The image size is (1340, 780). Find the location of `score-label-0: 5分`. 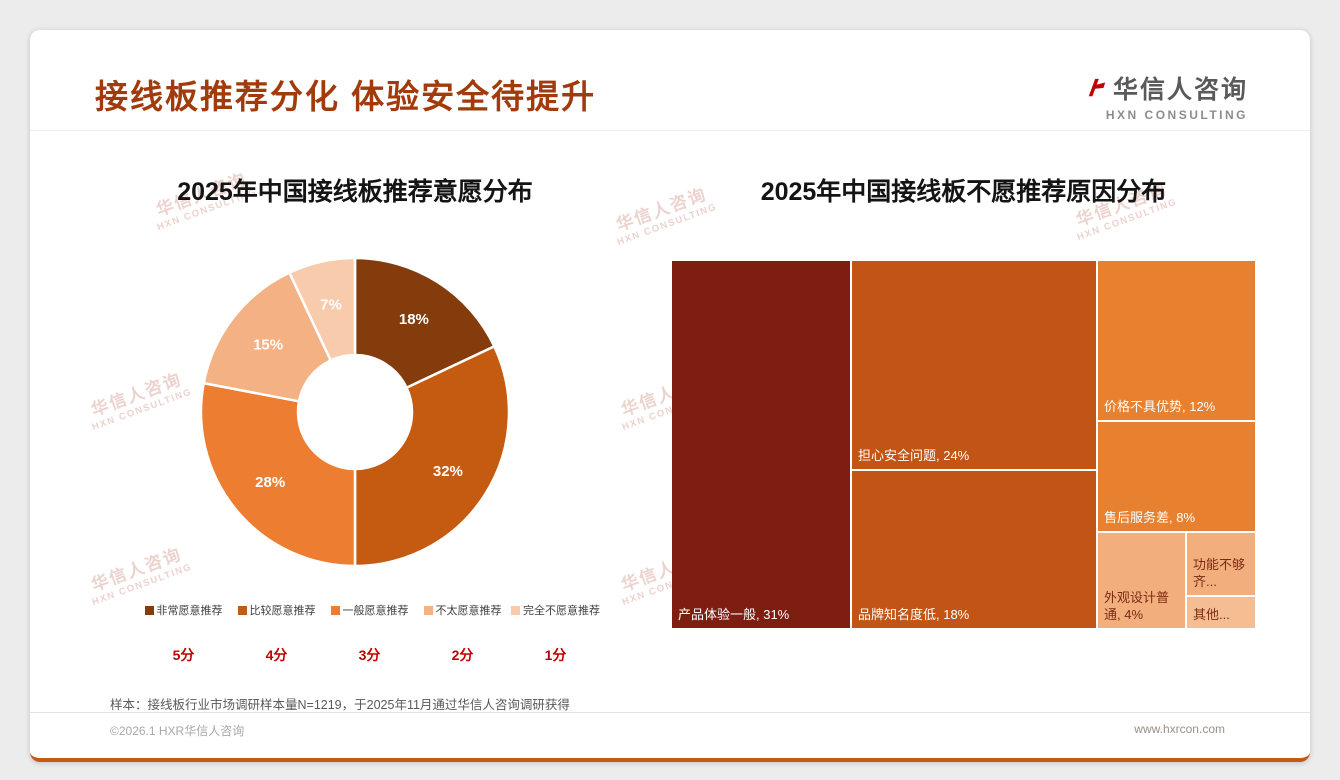

score-label-0: 5分 is located at coordinates (183, 655).